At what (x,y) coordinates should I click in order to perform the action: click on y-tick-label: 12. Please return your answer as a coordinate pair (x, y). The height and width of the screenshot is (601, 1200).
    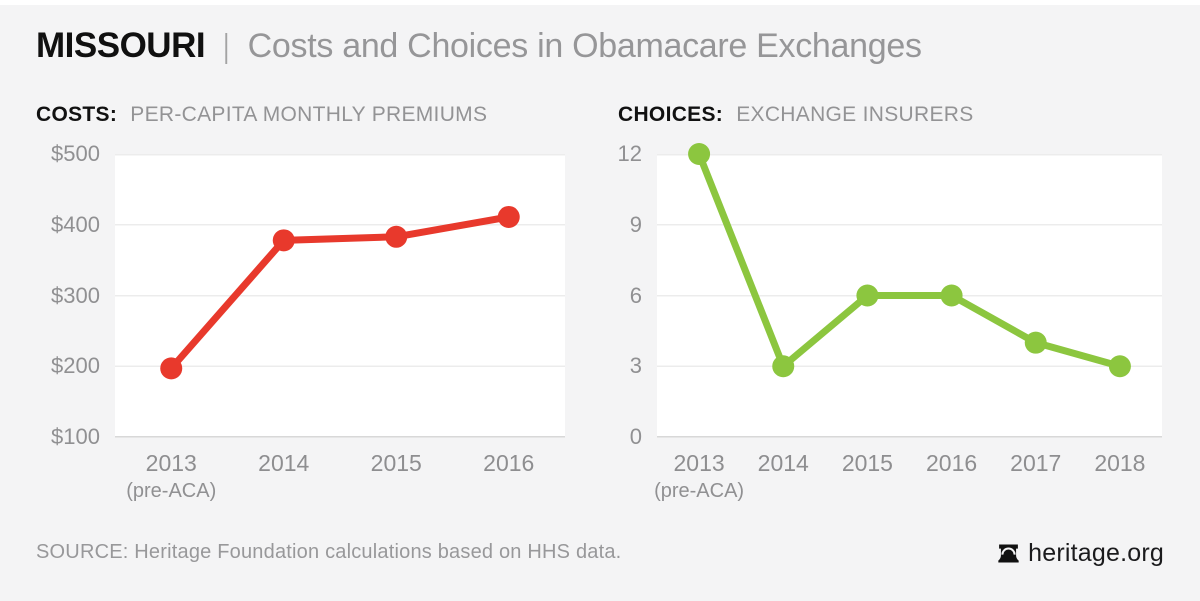
    Looking at the image, I should click on (629, 153).